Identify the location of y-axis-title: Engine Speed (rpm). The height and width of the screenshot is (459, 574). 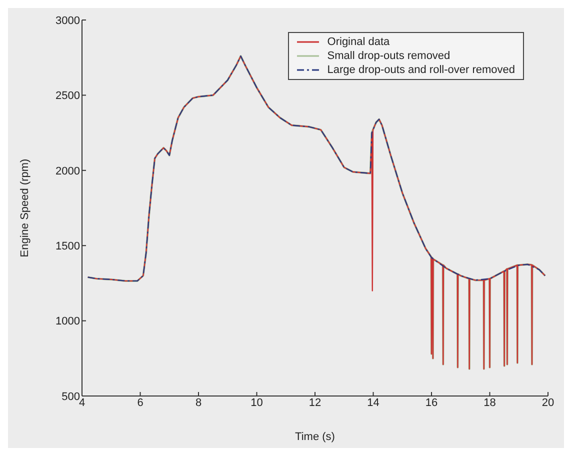
(24, 208).